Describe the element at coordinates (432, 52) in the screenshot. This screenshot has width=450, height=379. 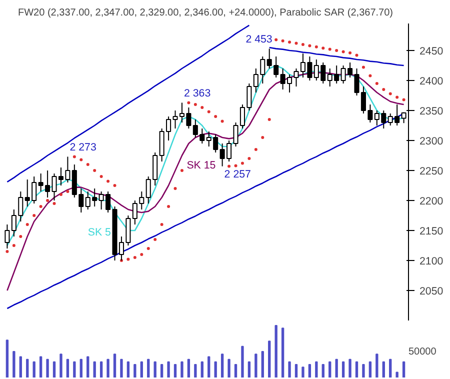
I see `y-tick-label: 2450` at that location.